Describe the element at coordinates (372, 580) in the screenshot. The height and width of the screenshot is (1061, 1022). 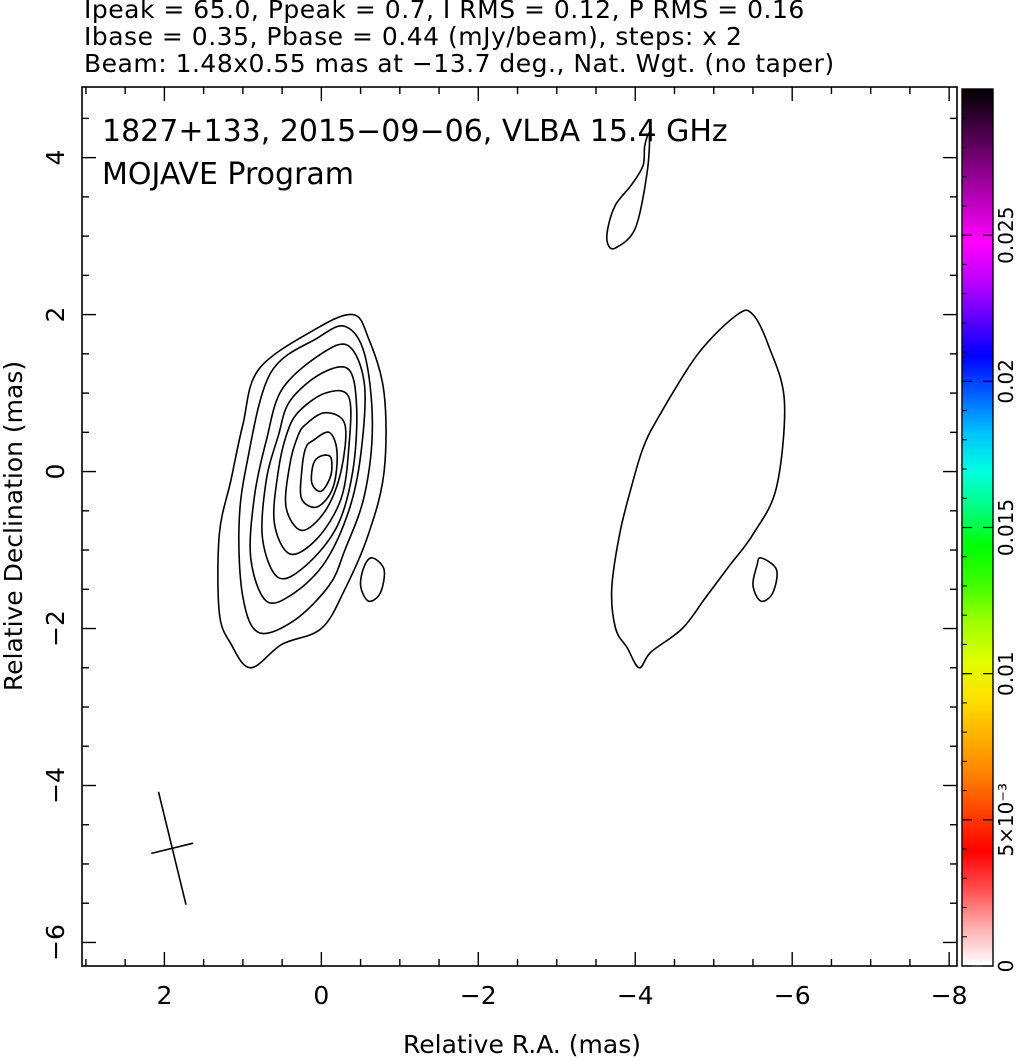
I see `stokes-i-contour-blob` at that location.